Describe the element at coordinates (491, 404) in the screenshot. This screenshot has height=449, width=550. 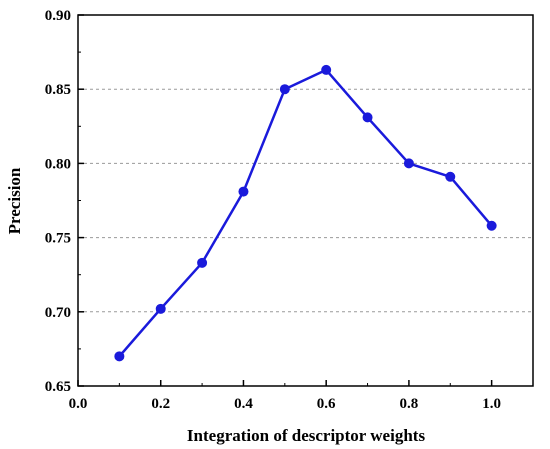
I see `x-tick-label: 1.0` at that location.